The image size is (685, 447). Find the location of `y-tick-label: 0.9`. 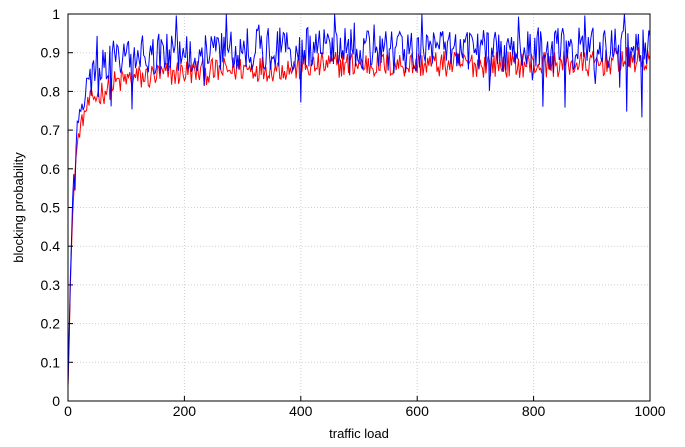

y-tick-label: 0.9 is located at coordinates (51, 53).